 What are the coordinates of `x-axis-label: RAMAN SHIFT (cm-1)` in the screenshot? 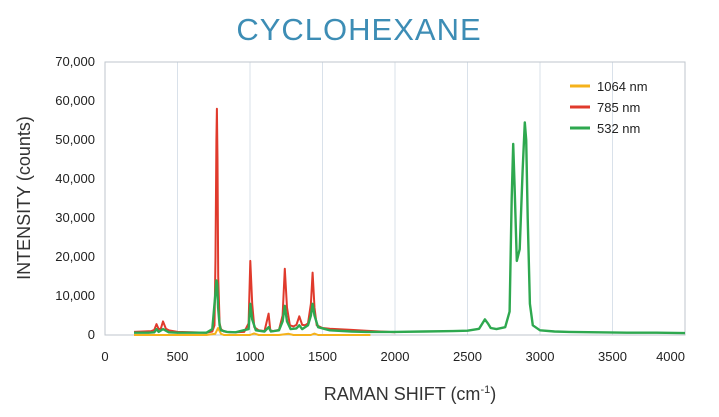 It's located at (410, 394).